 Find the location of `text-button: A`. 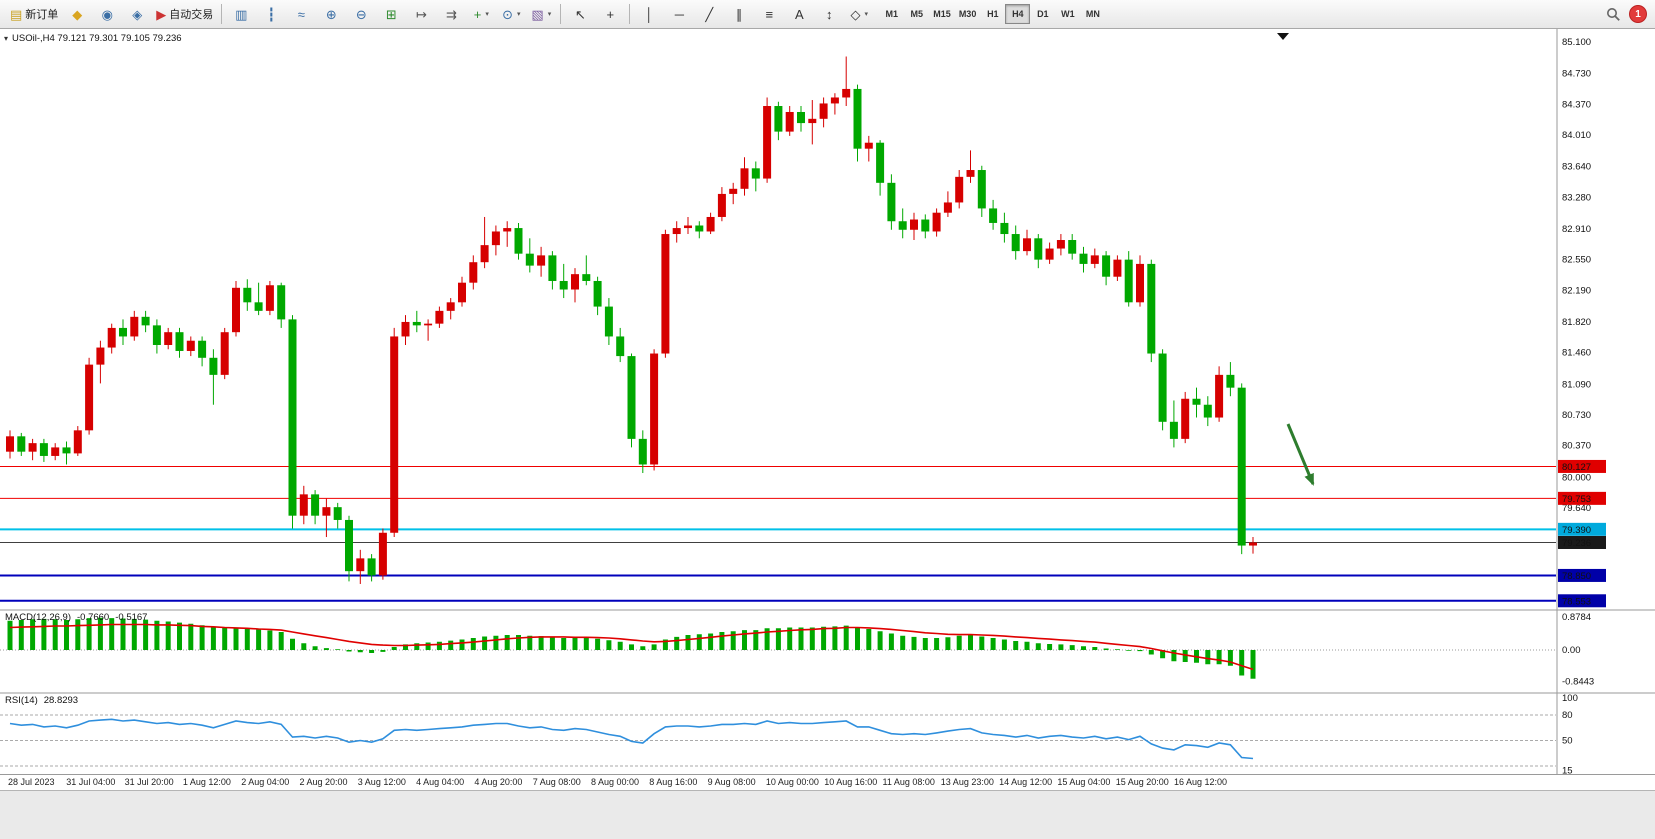

text-button: A is located at coordinates (799, 14).